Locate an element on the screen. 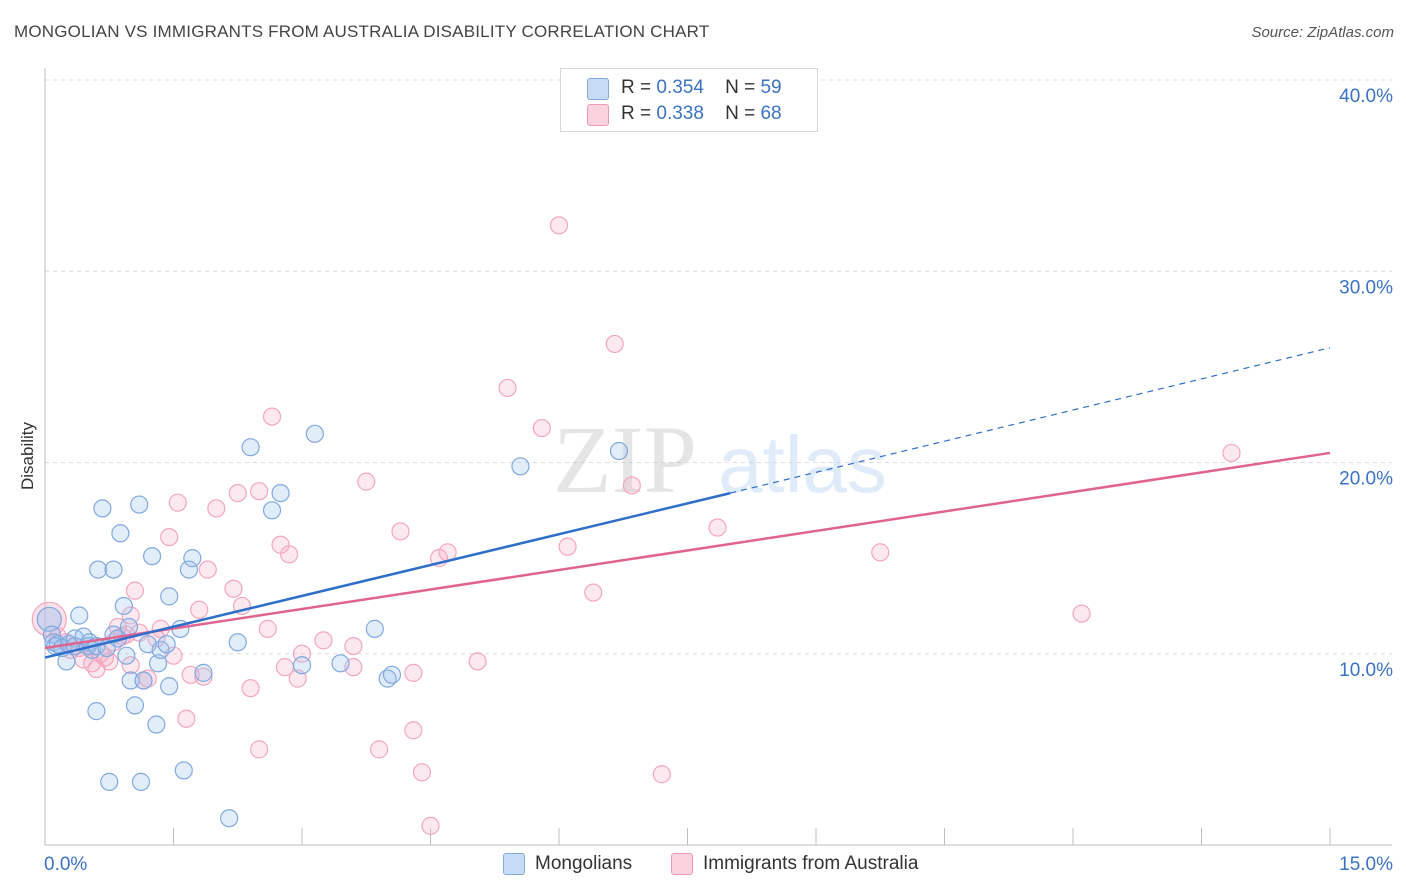  trendline-mongolians is located at coordinates (387, 575).